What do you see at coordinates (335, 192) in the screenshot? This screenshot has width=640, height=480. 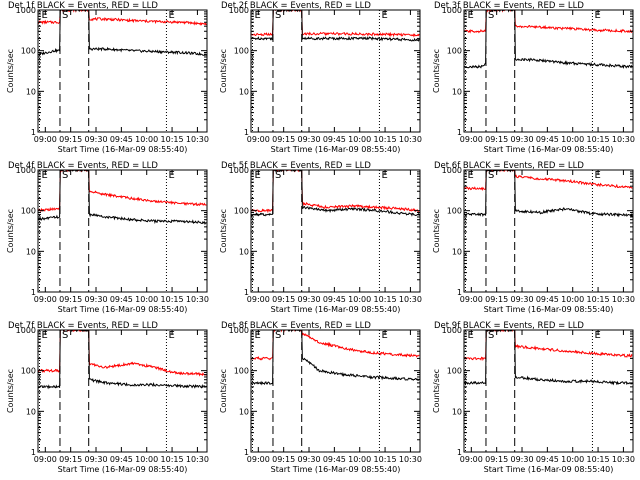 I see `series-line-lld` at bounding box center [335, 192].